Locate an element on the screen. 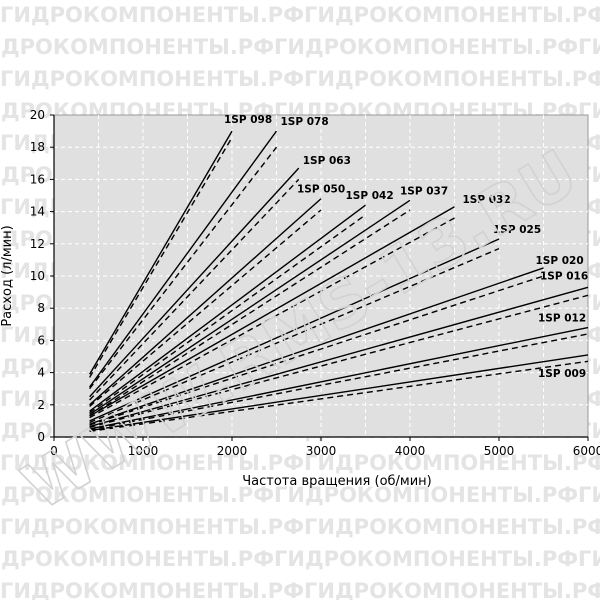 This screenshot has width=600, height=600. y-tick-label: 4 is located at coordinates (41, 373).